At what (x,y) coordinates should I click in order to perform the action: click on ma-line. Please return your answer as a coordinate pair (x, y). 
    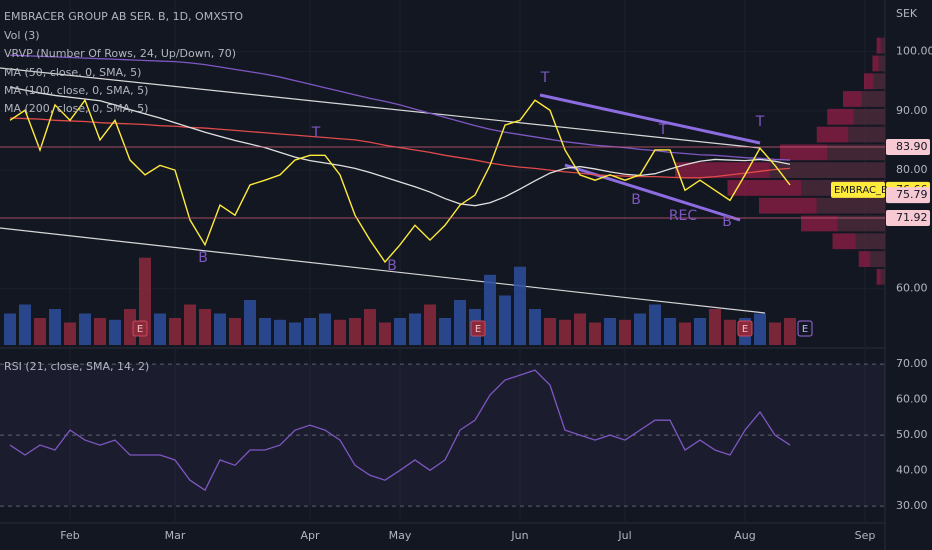
    Looking at the image, I should click on (400, 148).